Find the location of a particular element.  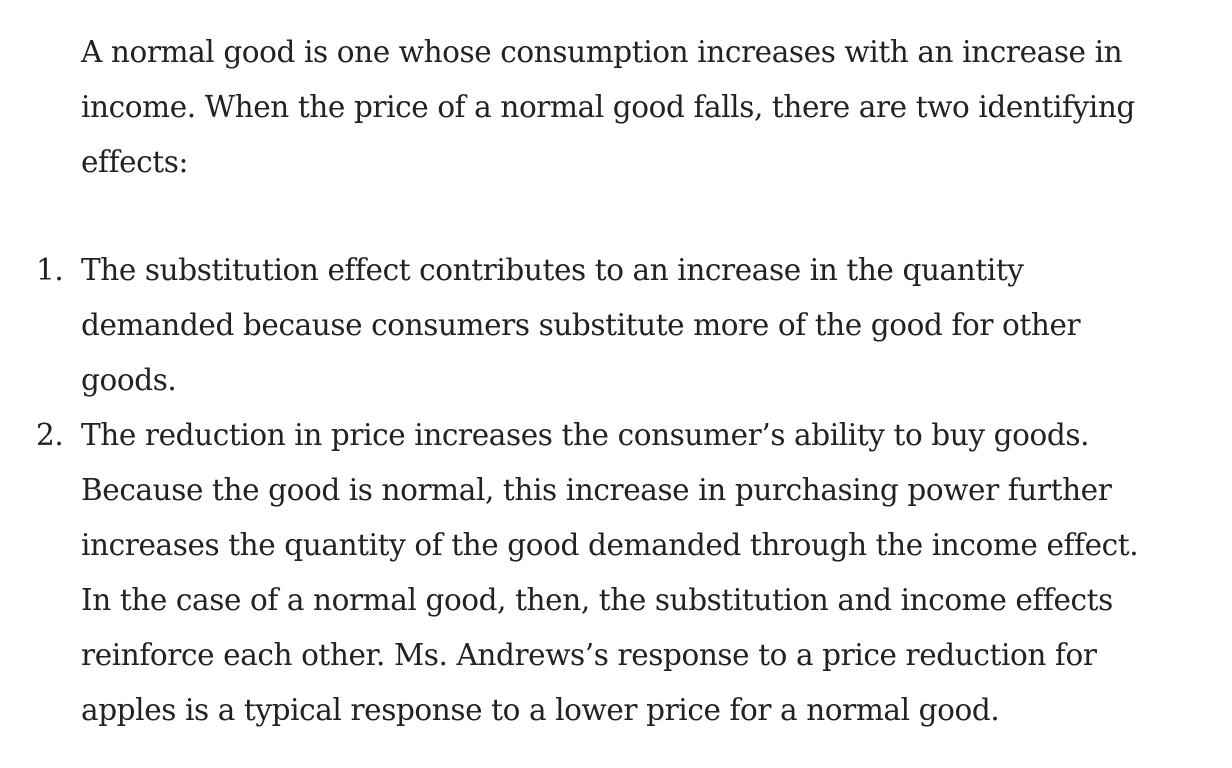

list-item-number: 2. is located at coordinates (50, 435).